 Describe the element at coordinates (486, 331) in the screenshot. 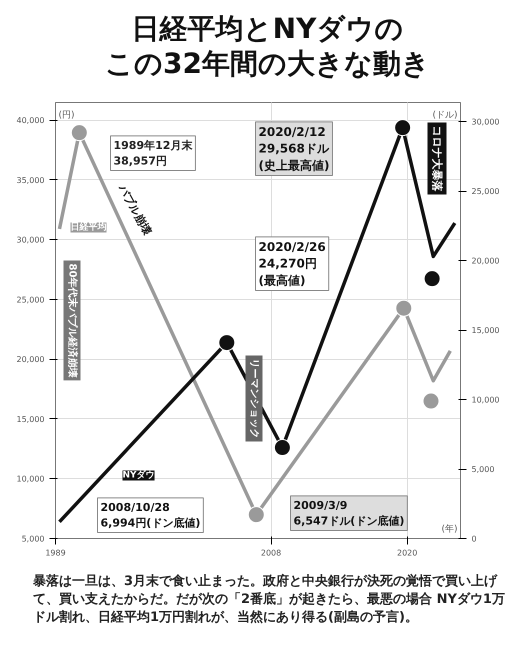

I see `y2-tick-label: 15,000` at that location.